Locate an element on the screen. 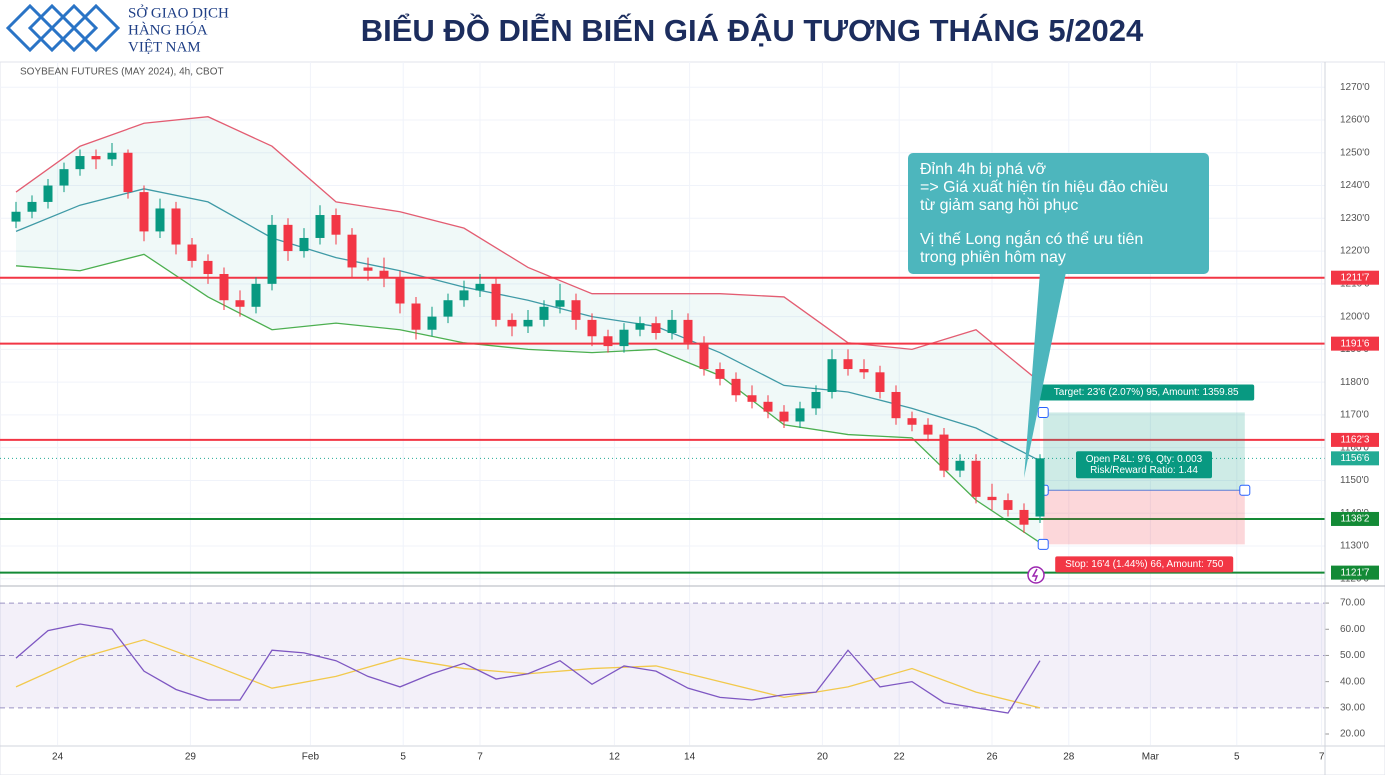 This screenshot has width=1385, height=775. rsi-tick-label: 20.00 is located at coordinates (1352, 734).